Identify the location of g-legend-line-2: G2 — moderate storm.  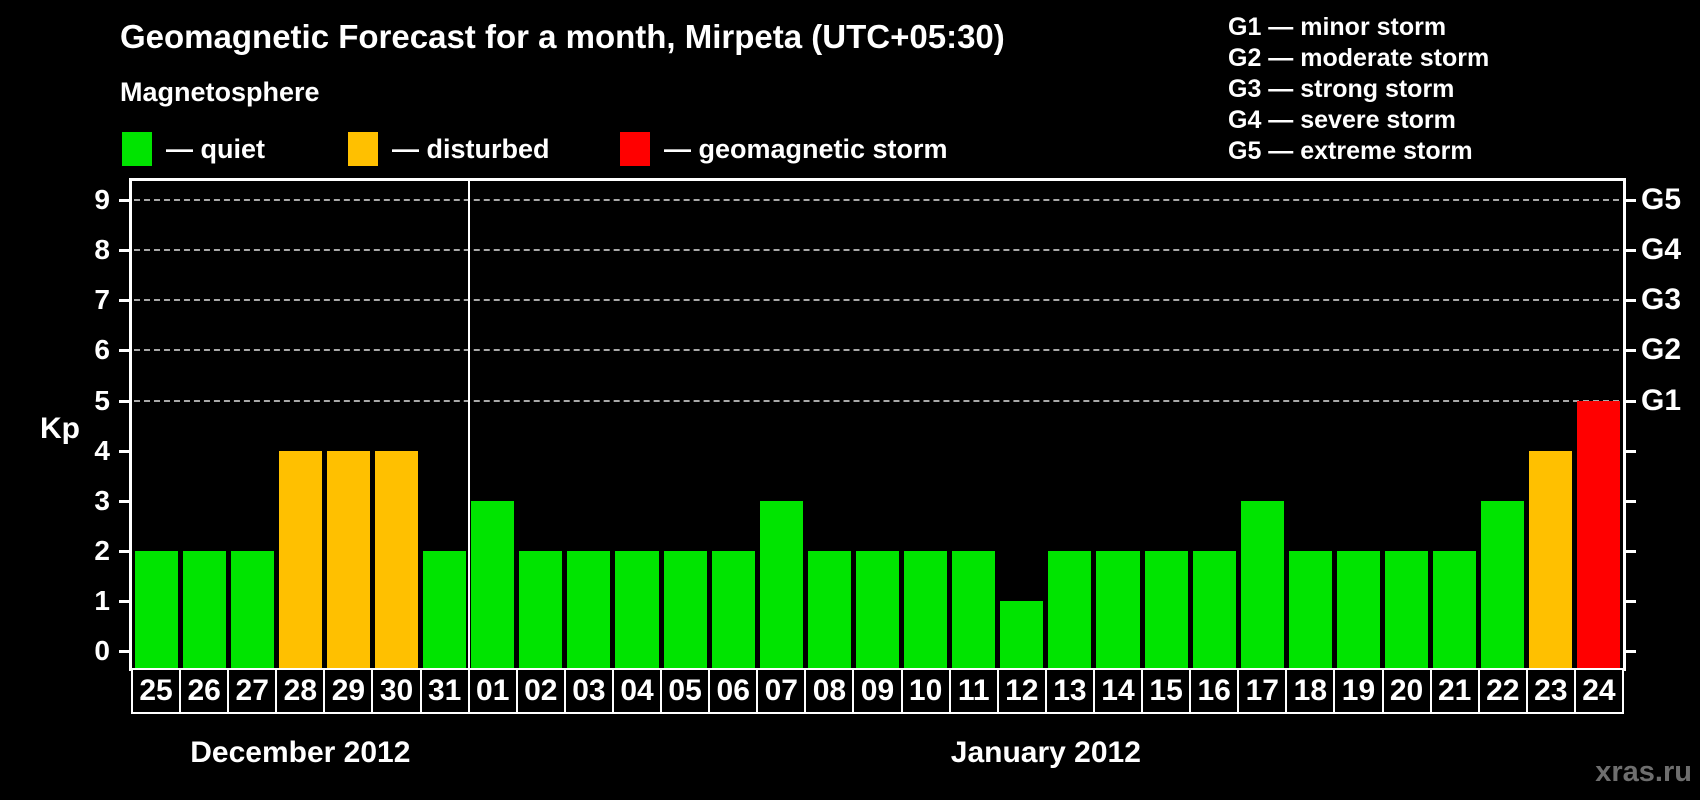
(1359, 58).